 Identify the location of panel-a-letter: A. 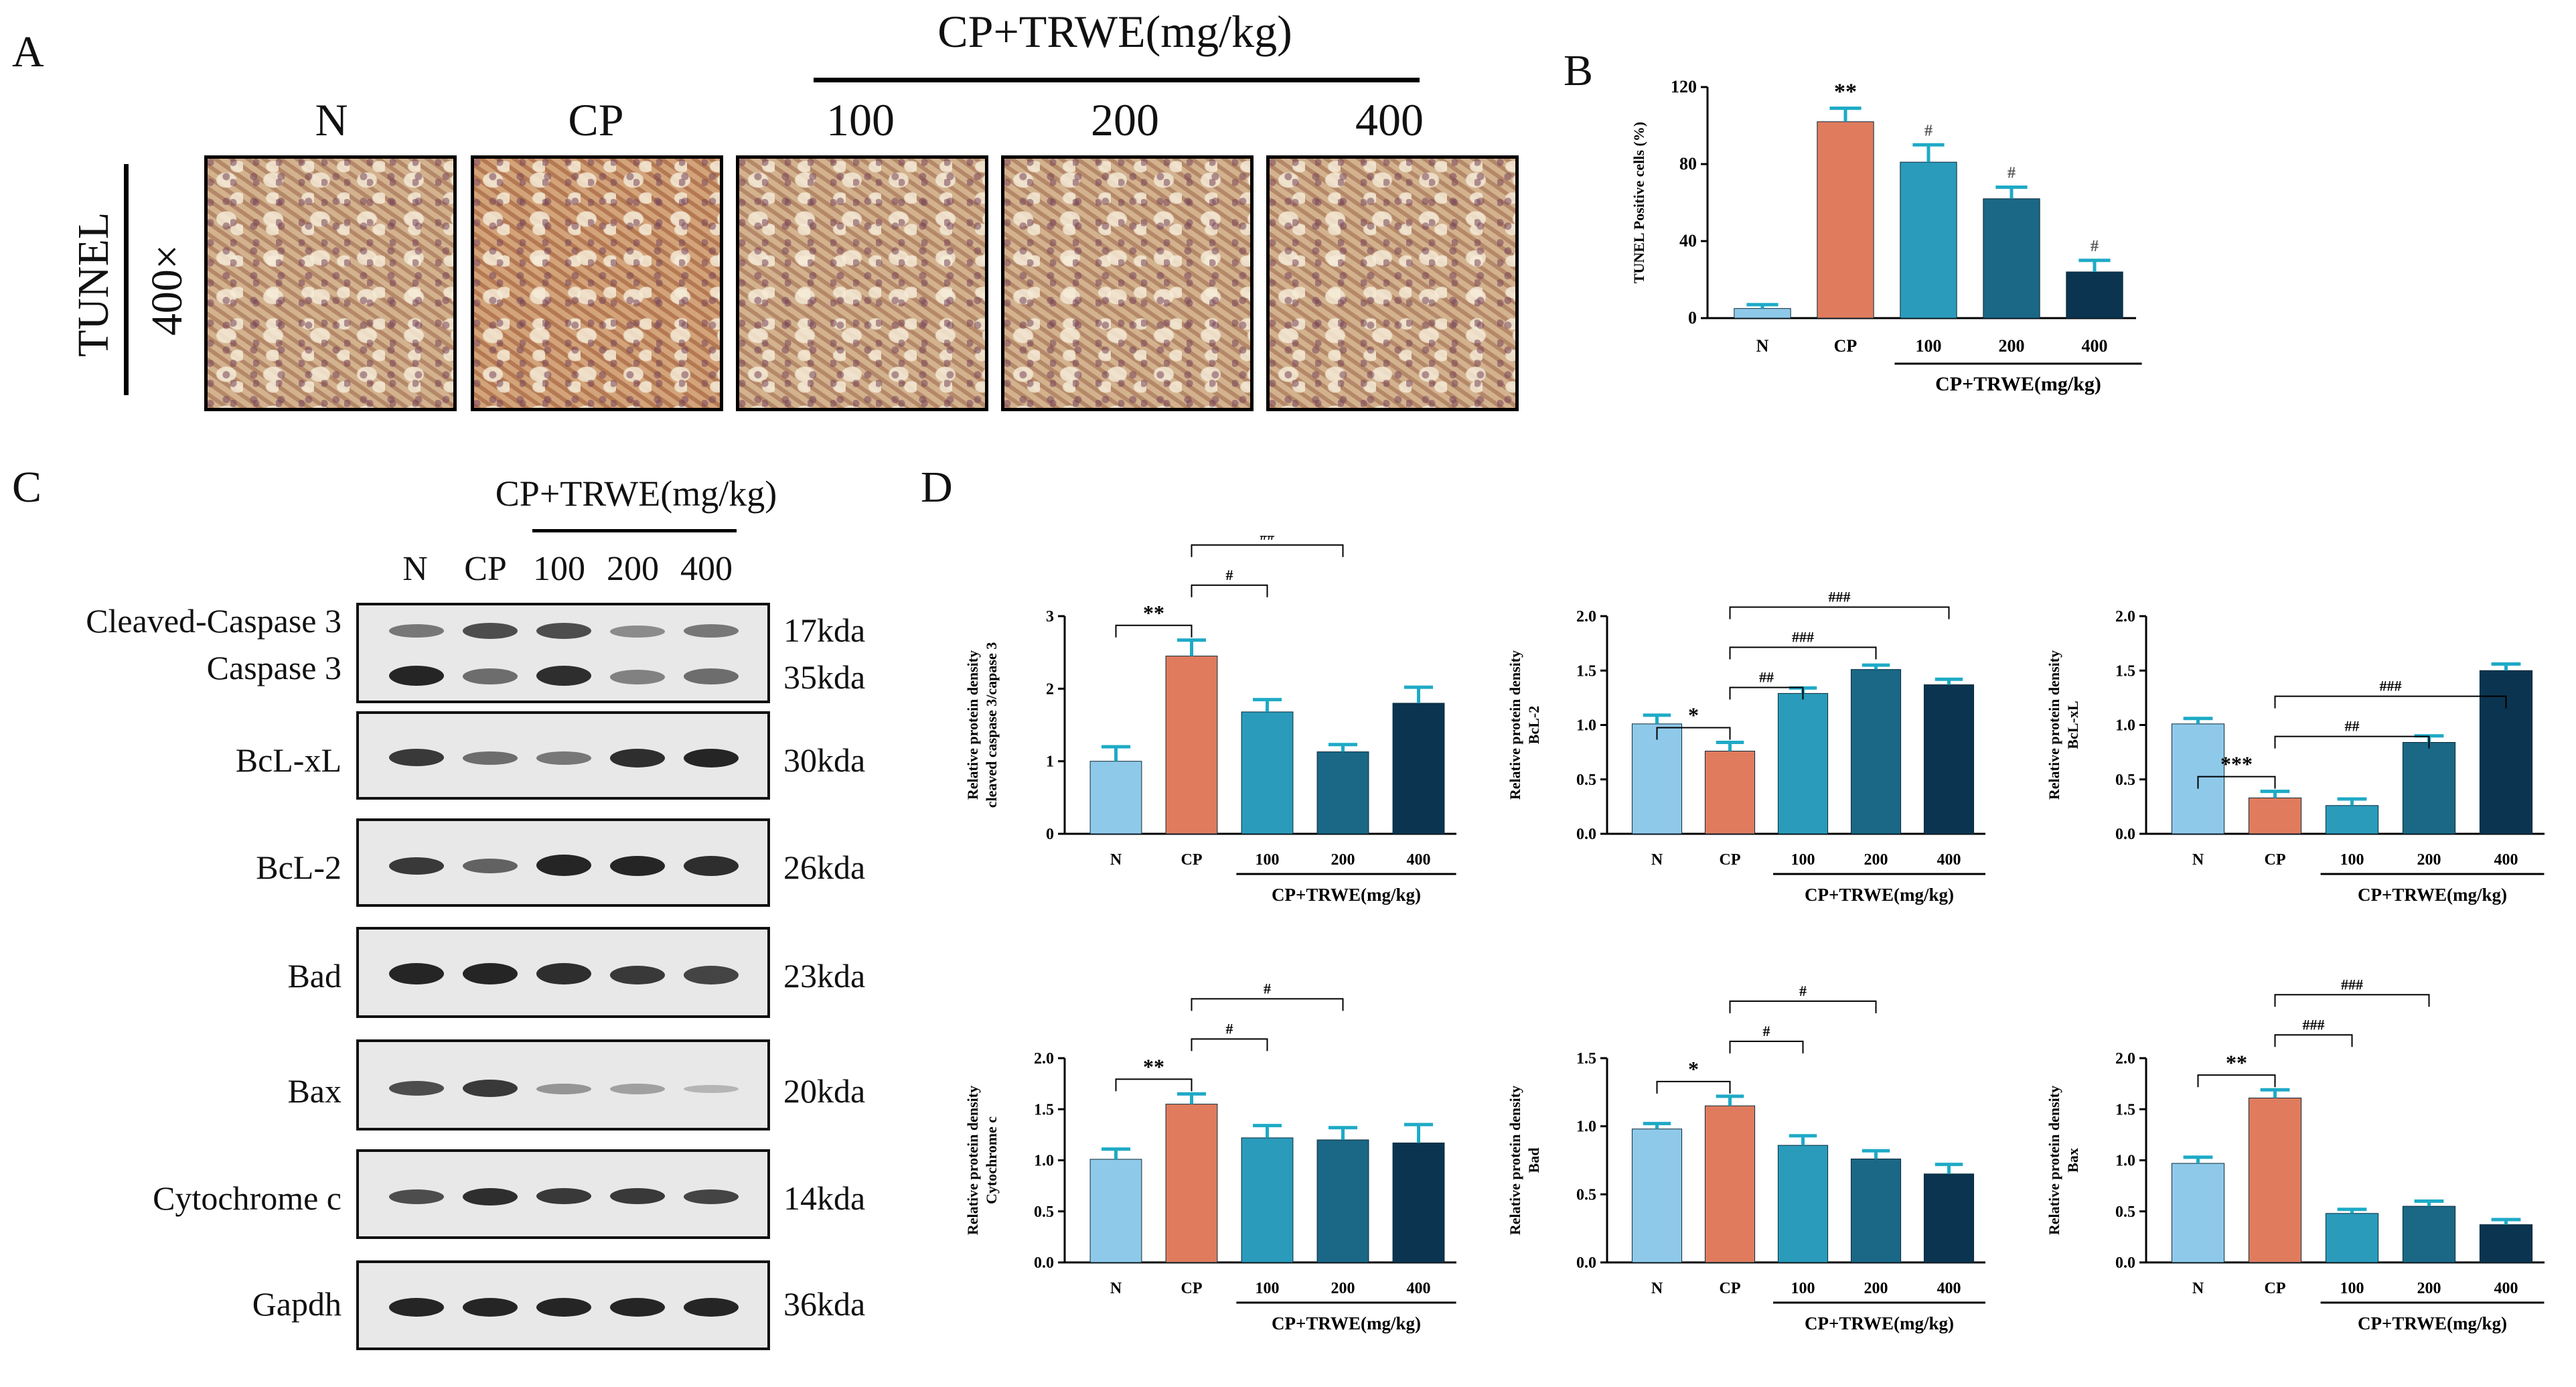
(28, 51).